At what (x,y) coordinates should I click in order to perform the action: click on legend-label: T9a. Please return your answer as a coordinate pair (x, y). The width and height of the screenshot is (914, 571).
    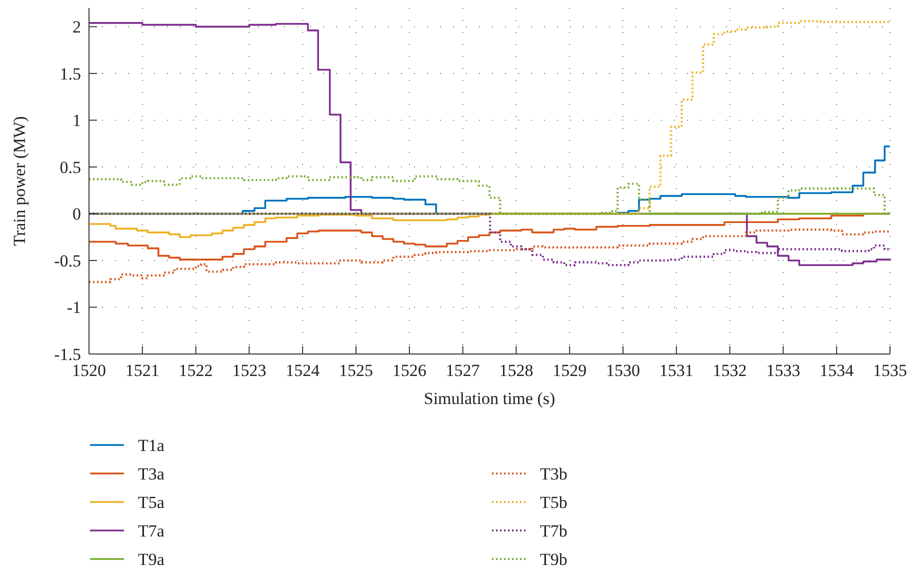
    Looking at the image, I should click on (151, 559).